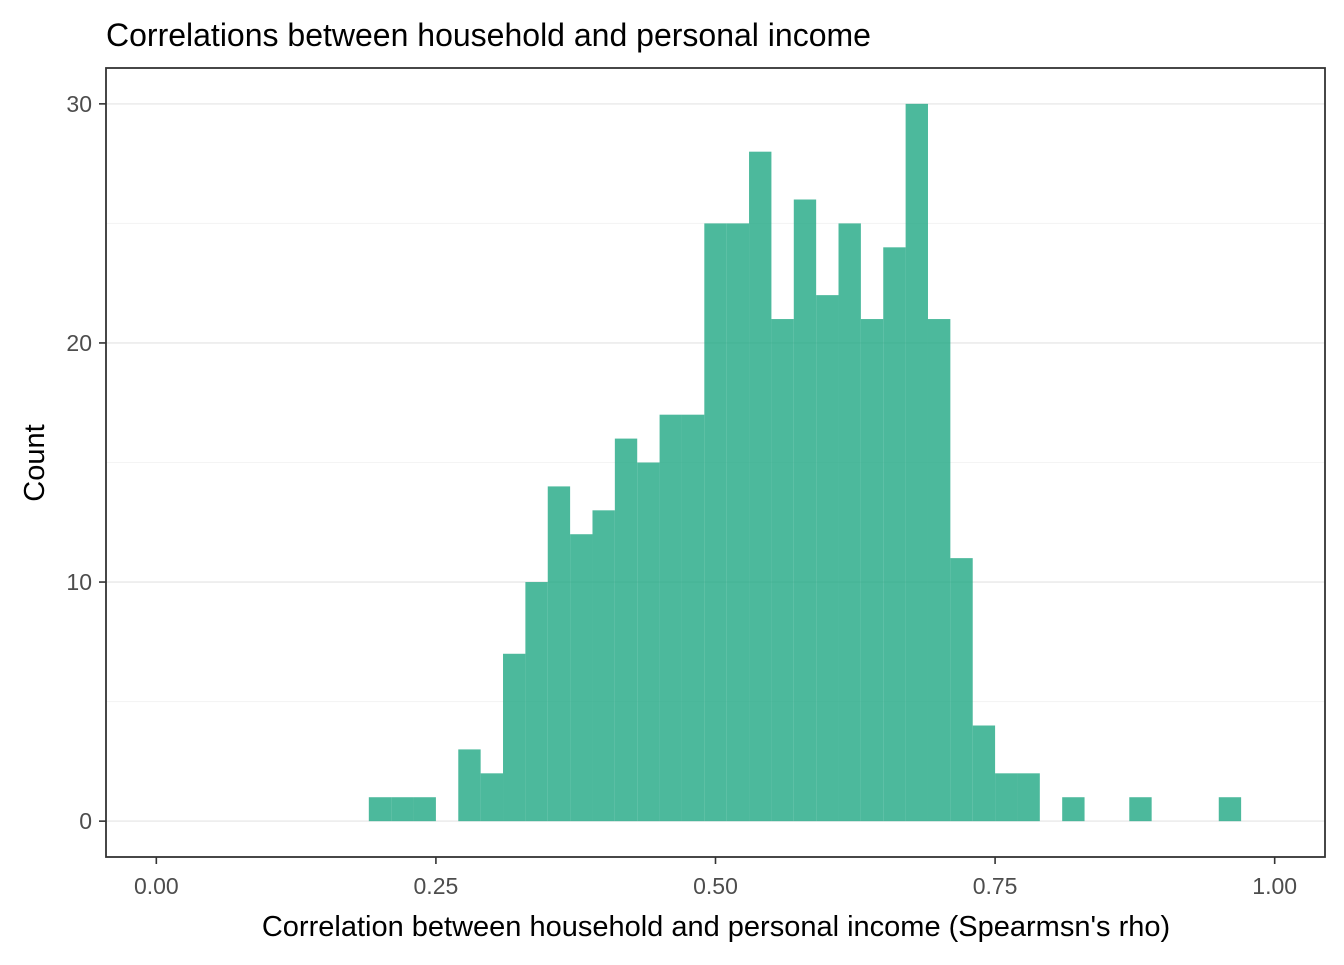 This screenshot has height=965, width=1344. I want to click on y-axis: 0 10 20 30, so click(86, 462).